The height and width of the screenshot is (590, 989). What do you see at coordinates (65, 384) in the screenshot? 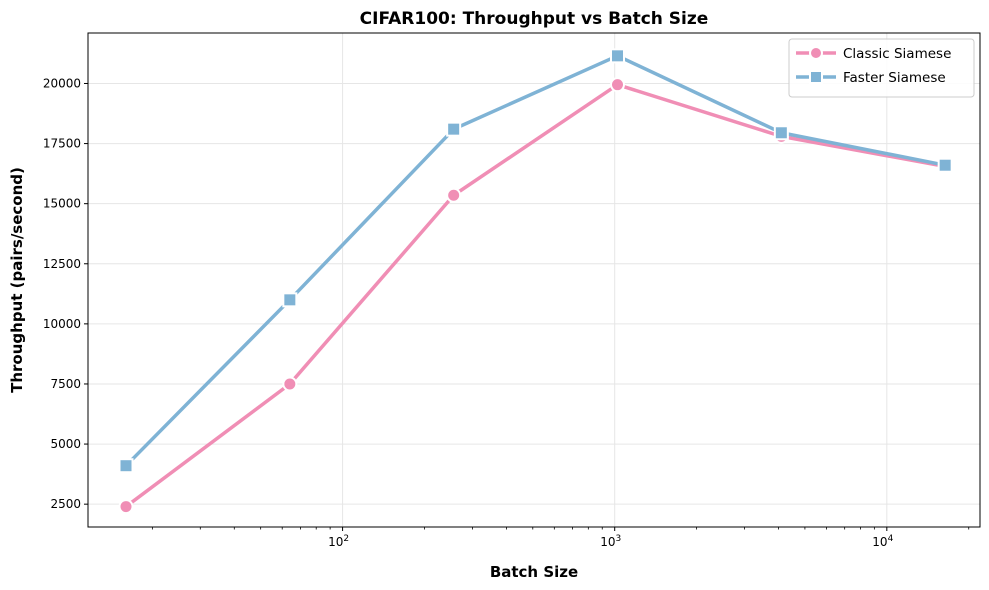
I see `y-tick-label: 7500` at bounding box center [65, 384].